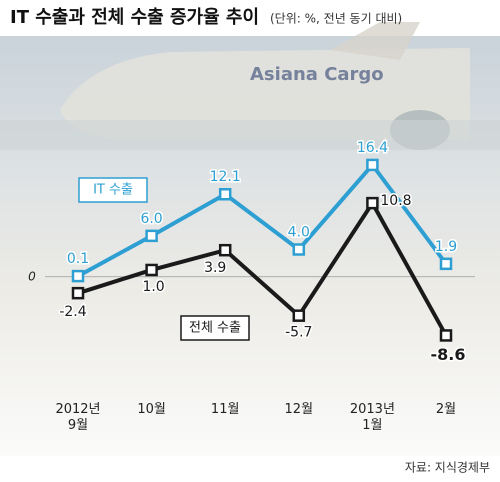 This screenshot has width=500, height=482. Describe the element at coordinates (78, 259) in the screenshot. I see `value-label: 0.1` at that location.